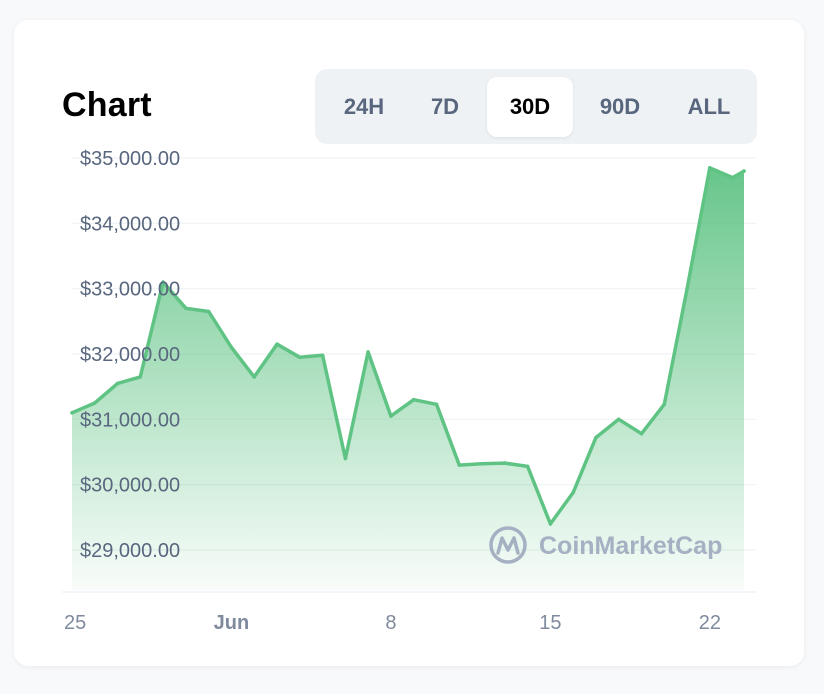  I want to click on y-tick-label: $35,000.00, so click(130, 159).